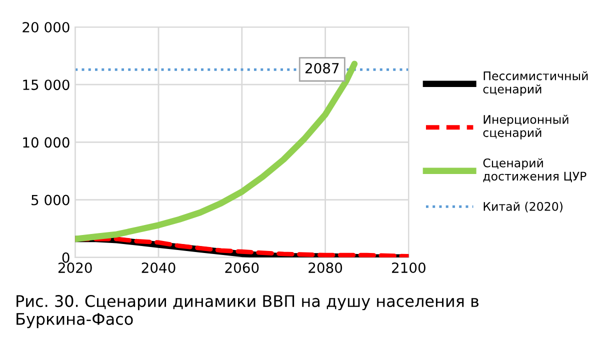  What do you see at coordinates (46, 142) in the screenshot?
I see `y-tick-label: 10 000` at bounding box center [46, 142].